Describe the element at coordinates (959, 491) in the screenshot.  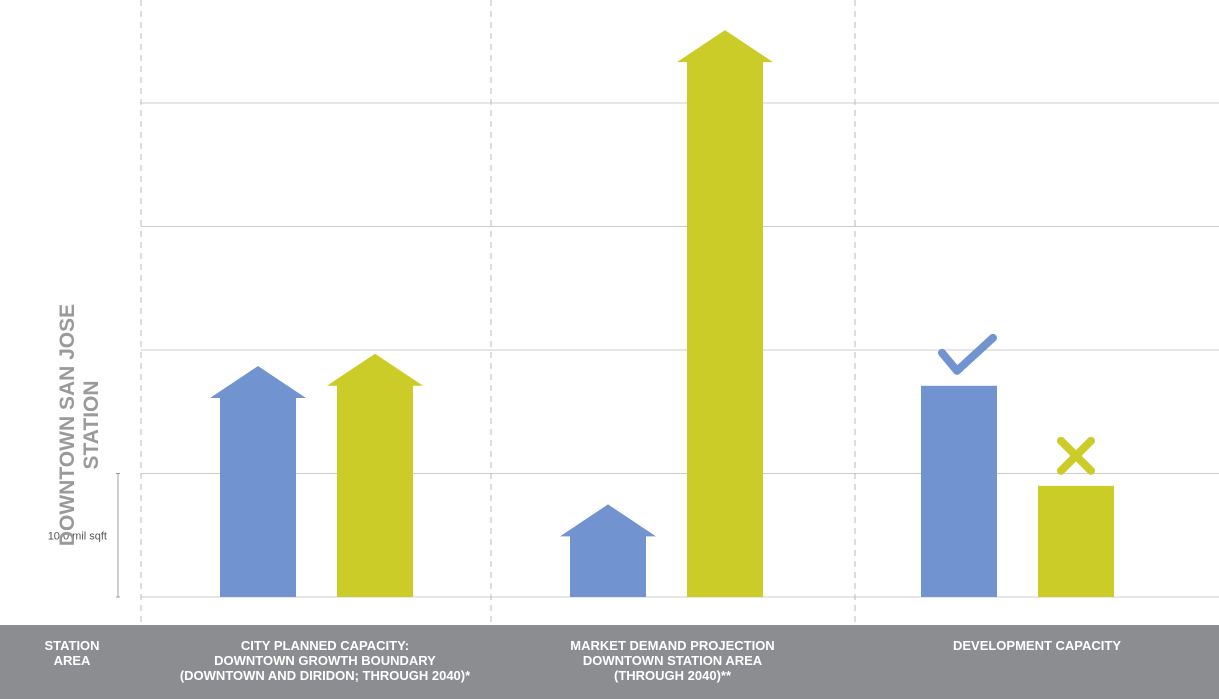
I see `bar-blue` at that location.